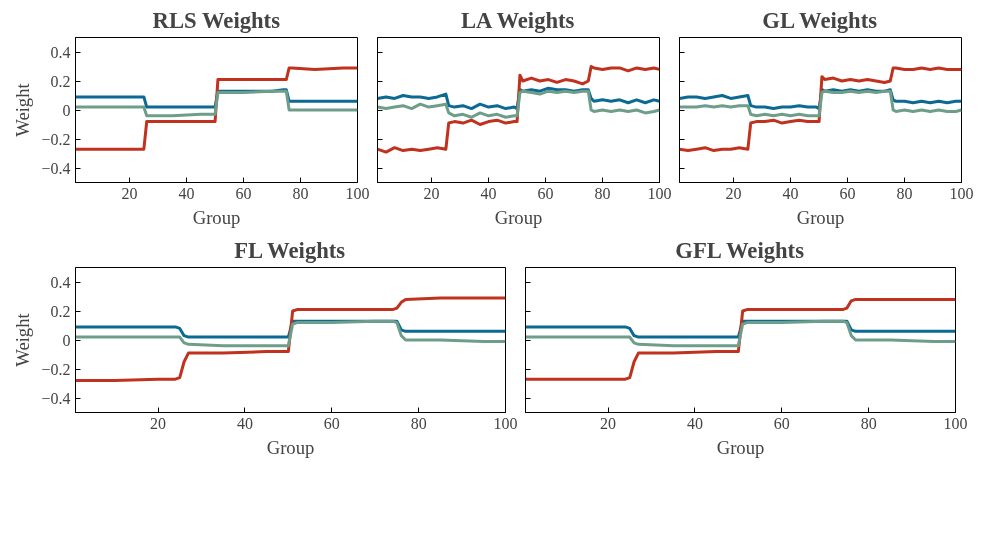  What do you see at coordinates (290, 250) in the screenshot?
I see `chart-title: FL Weights` at bounding box center [290, 250].